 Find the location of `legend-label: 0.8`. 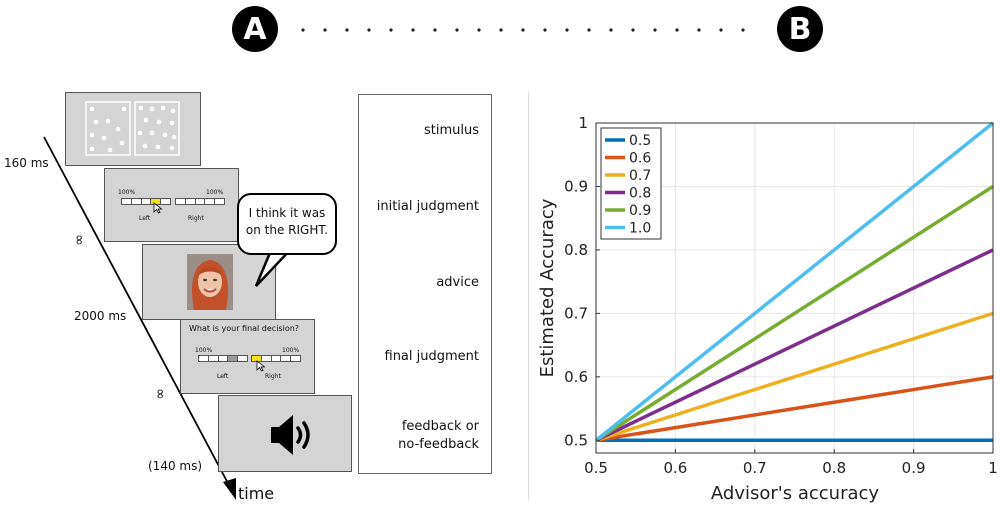

legend-label: 0.8 is located at coordinates (640, 194).